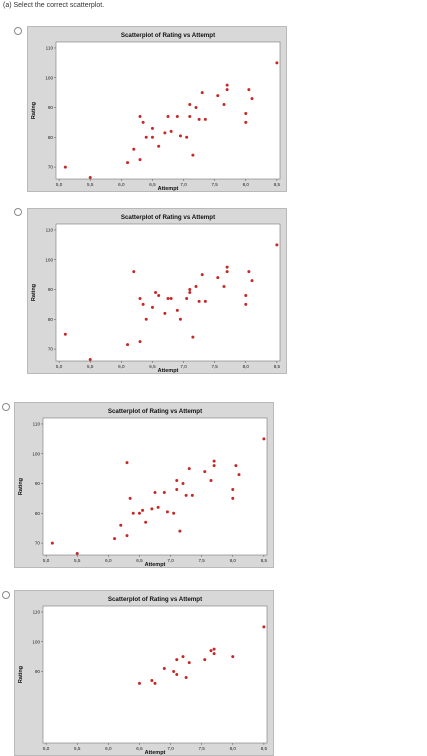 Image resolution: width=427 pixels, height=756 pixels. Describe the element at coordinates (54, 5) in the screenshot. I see `question-text: (a) Select the correct scatterplot.` at that location.